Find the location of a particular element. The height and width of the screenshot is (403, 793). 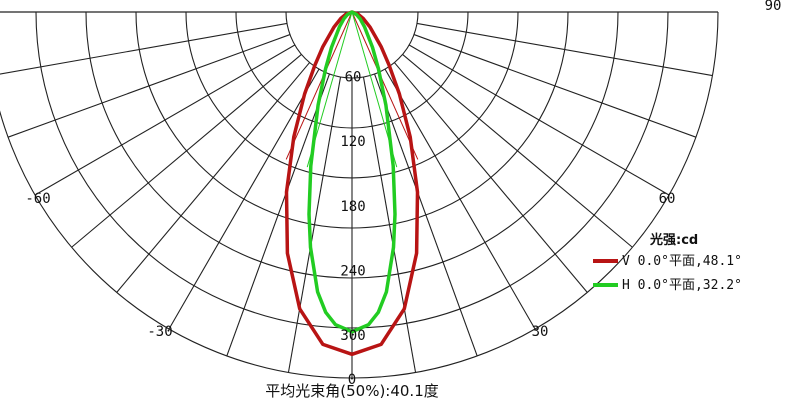

intensity-curves is located at coordinates (352, 183).